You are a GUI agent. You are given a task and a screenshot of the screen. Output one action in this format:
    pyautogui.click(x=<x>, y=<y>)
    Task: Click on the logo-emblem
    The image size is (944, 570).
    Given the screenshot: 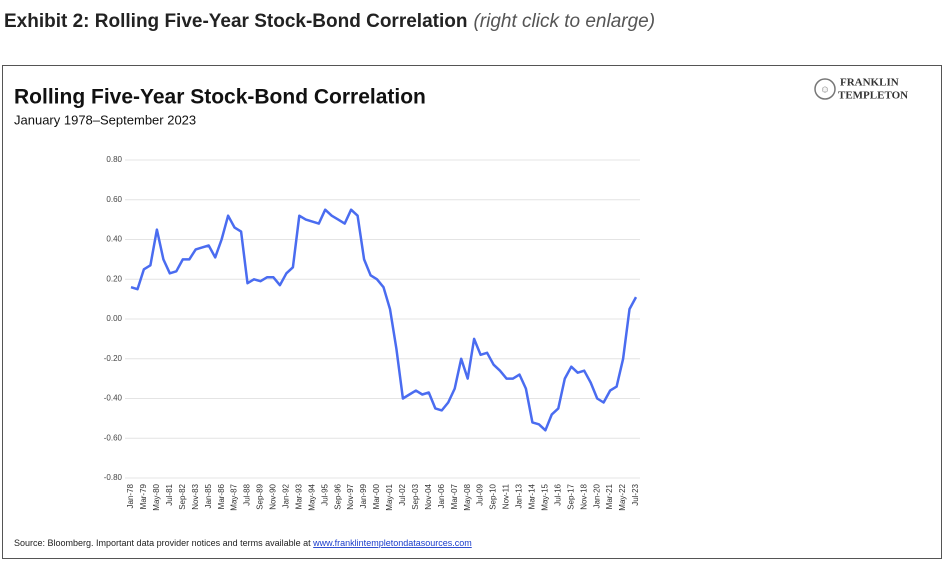 What is the action you would take?
    pyautogui.click(x=825, y=89)
    